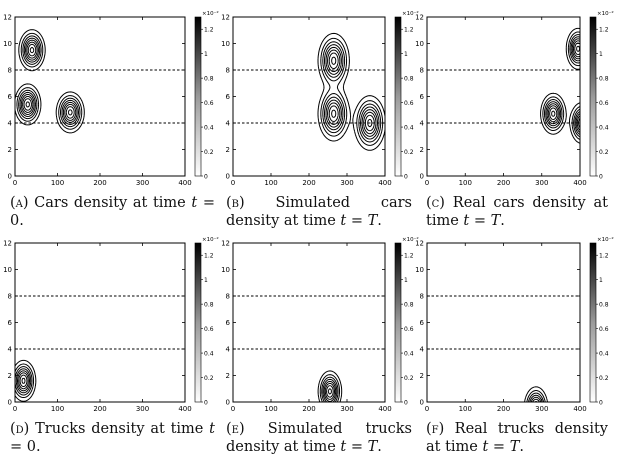 This screenshot has height=464, width=639. Describe the element at coordinates (20, 429) in the screenshot. I see `caption-label: (d)` at that location.